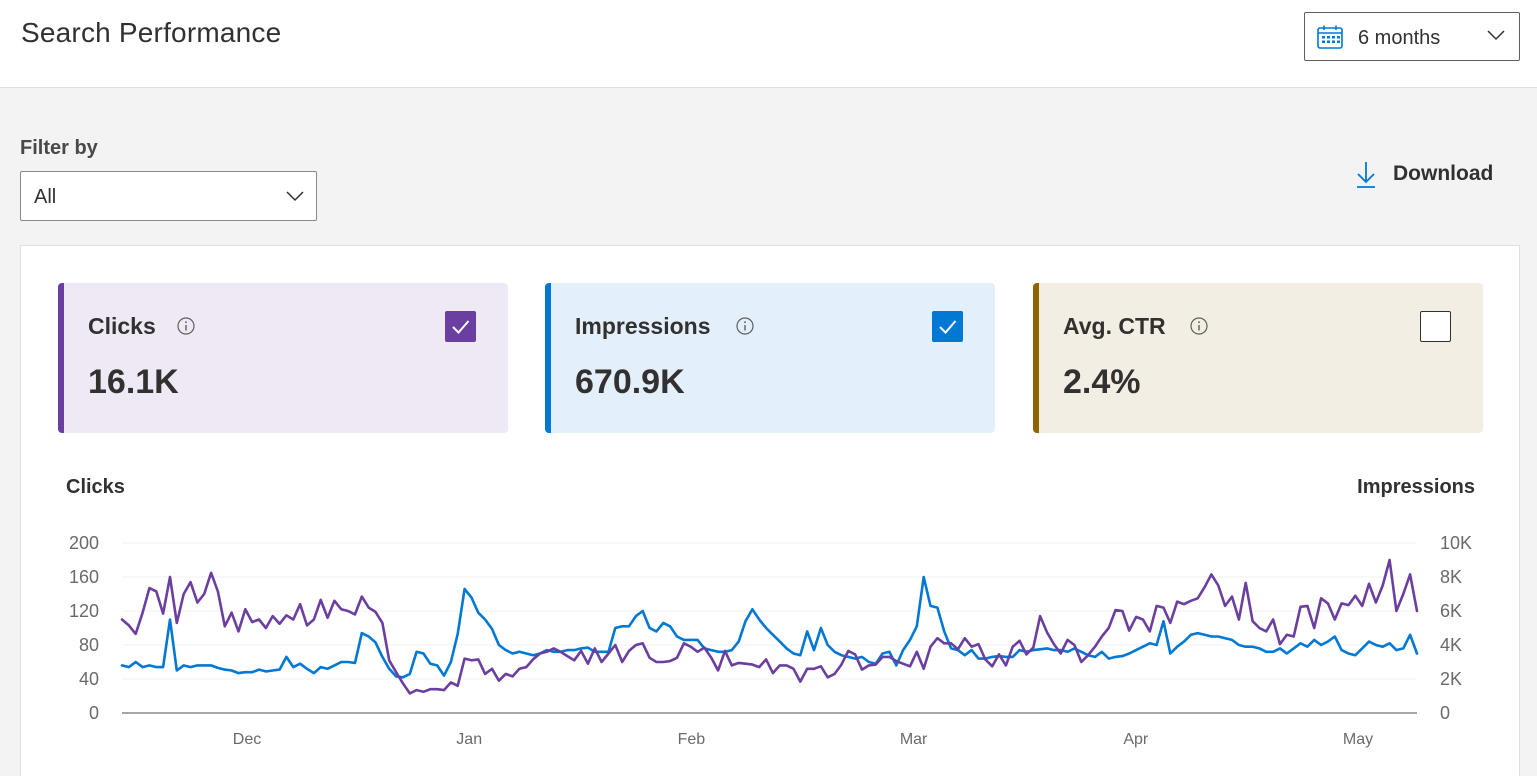  Describe the element at coordinates (247, 739) in the screenshot. I see `x-month-label: Dec` at that location.